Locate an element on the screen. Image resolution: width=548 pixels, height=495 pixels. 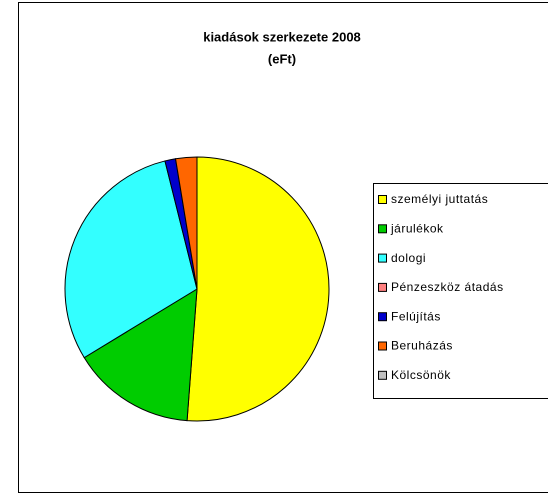
legend-label: személyi juttatás is located at coordinates (439, 199).